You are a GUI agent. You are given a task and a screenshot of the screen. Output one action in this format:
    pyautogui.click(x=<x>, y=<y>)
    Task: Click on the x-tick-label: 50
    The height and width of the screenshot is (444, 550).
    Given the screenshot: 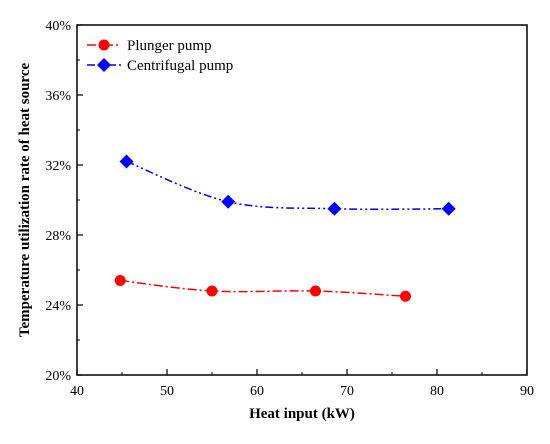 What is the action you would take?
    pyautogui.click(x=167, y=391)
    